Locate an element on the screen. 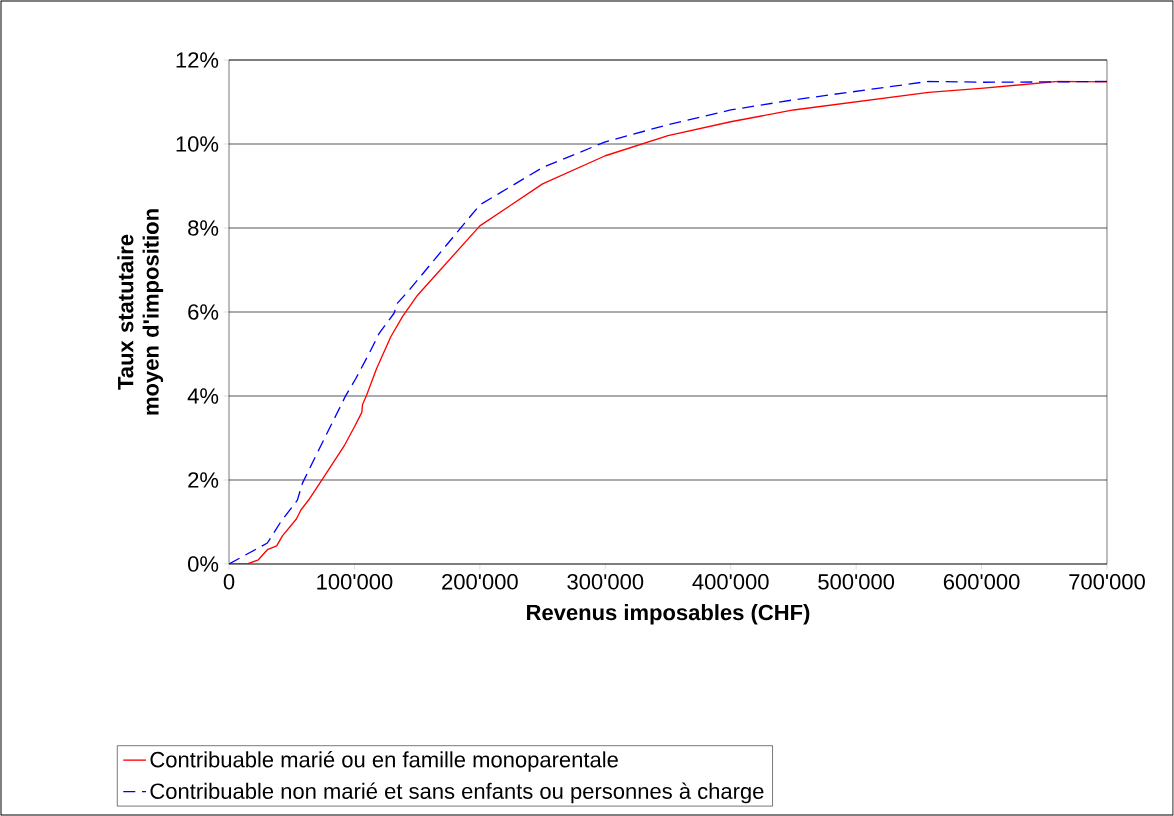 This screenshot has width=1174, height=816. x-tick-label: 200'000 is located at coordinates (480, 582).